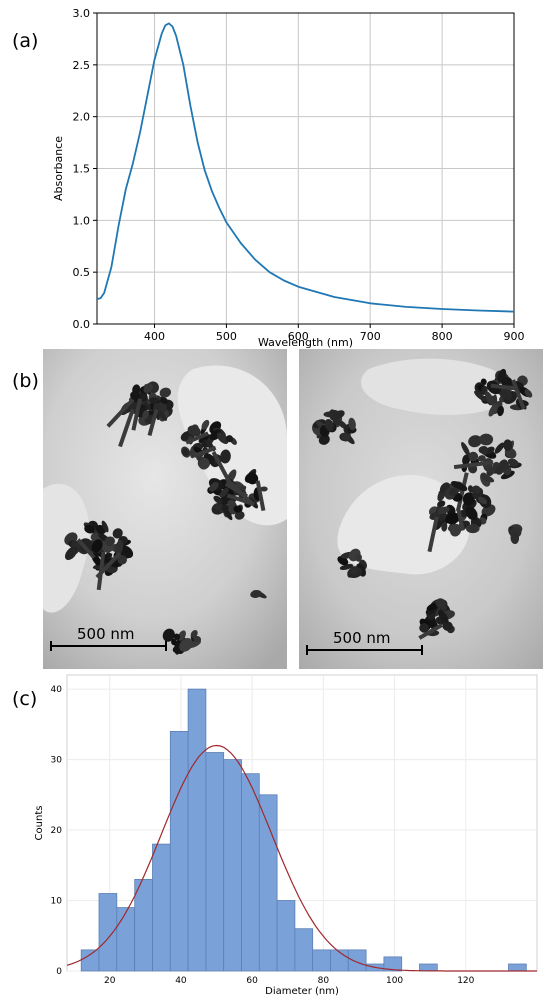  Describe the element at coordinates (82, 117) in the screenshot. I see `y-tick-label: 2.0` at that location.